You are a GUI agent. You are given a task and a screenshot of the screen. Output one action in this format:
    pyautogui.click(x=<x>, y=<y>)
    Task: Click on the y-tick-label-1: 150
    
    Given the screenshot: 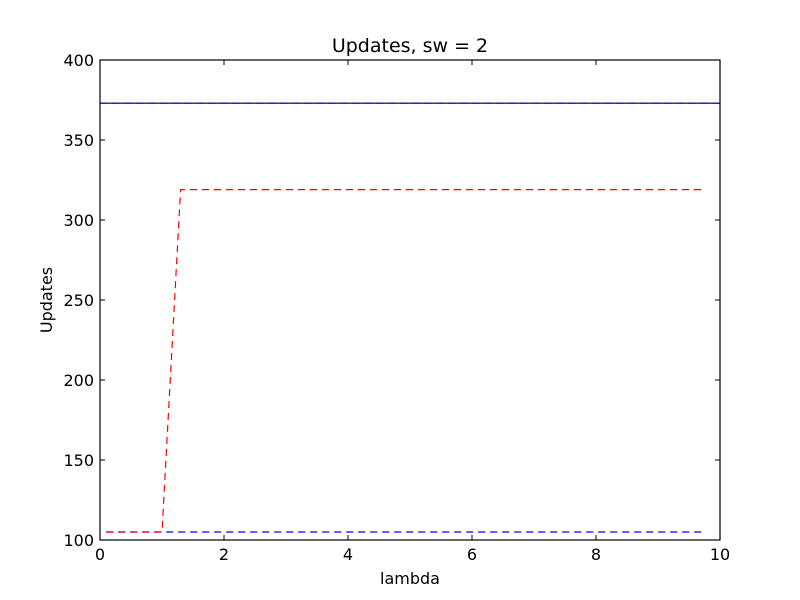 What is the action you would take?
    pyautogui.click(x=78, y=460)
    